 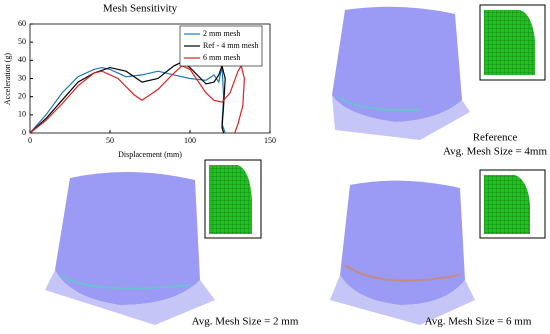 I want to click on legend-label: Ref - 4 mm mesh, so click(x=231, y=45).